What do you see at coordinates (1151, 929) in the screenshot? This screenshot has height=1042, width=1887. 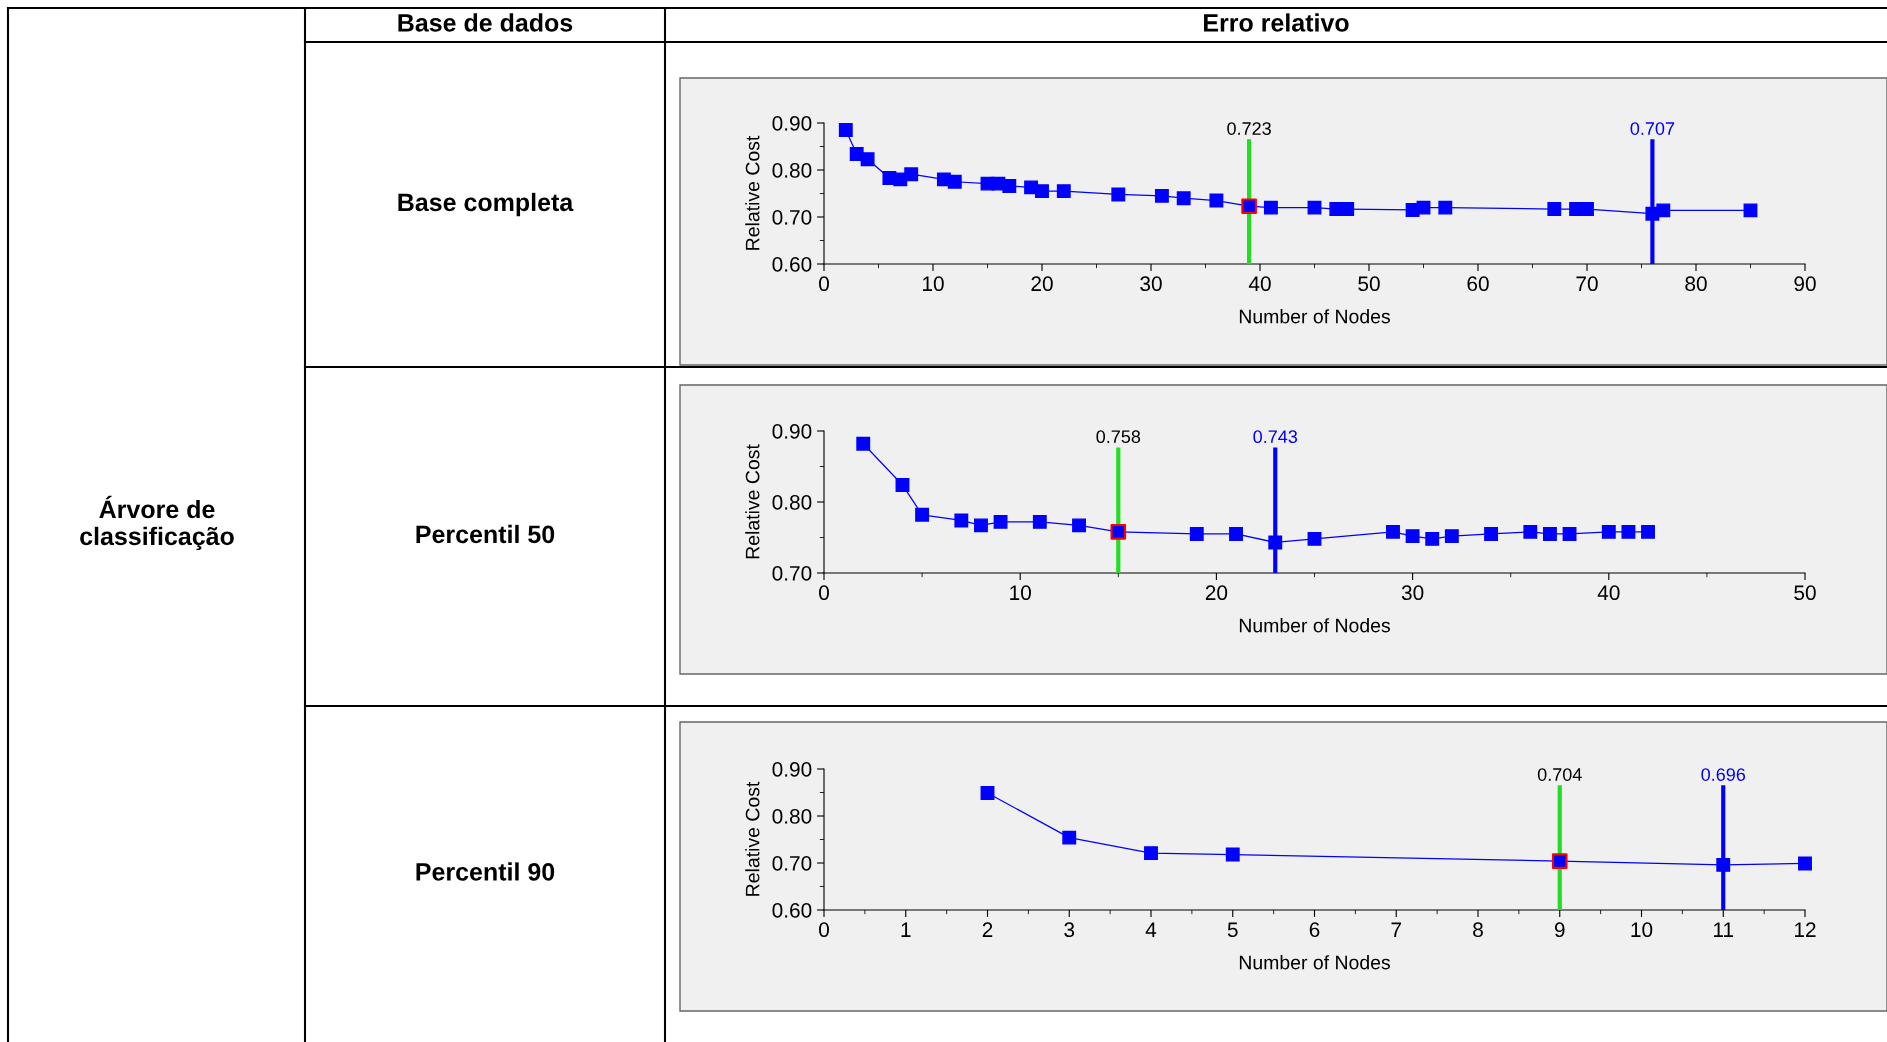 I see `x-tick-label: 4` at bounding box center [1151, 929].